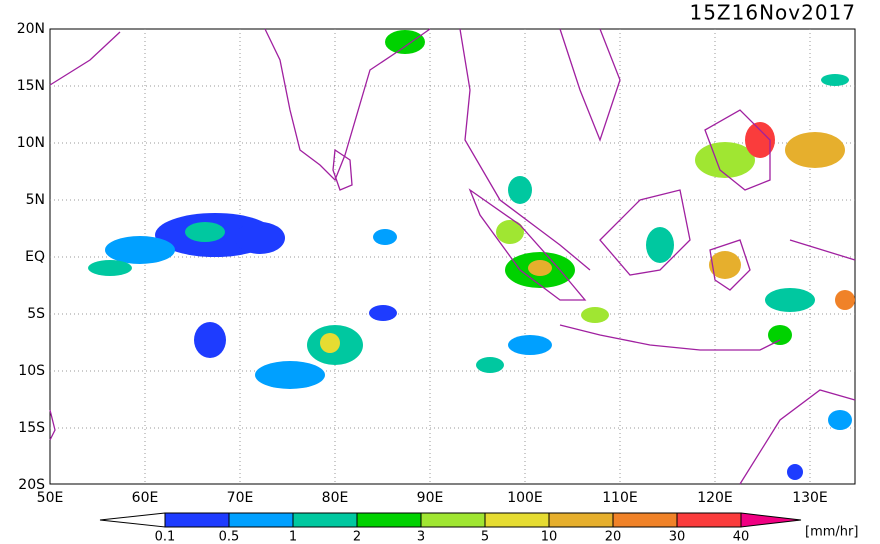 This screenshot has width=880, height=544. Describe the element at coordinates (36, 314) in the screenshot. I see `lat-label: 5S` at that location.